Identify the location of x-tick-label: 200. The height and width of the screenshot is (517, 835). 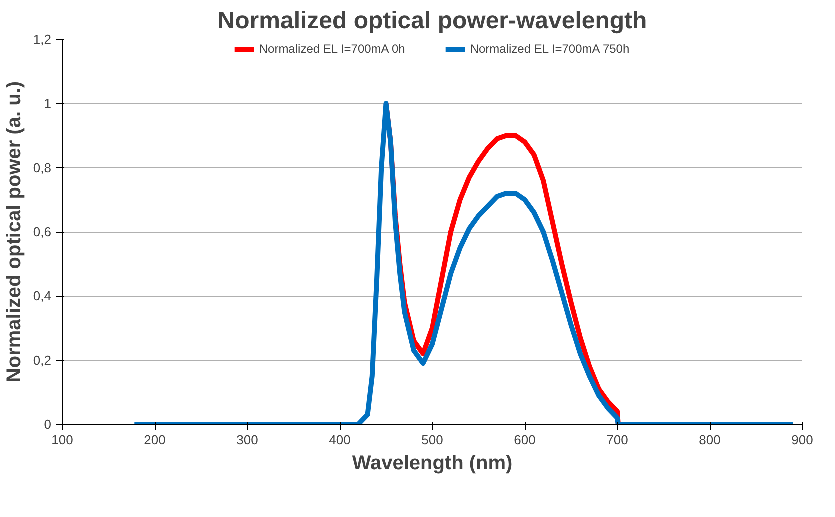
(155, 440).